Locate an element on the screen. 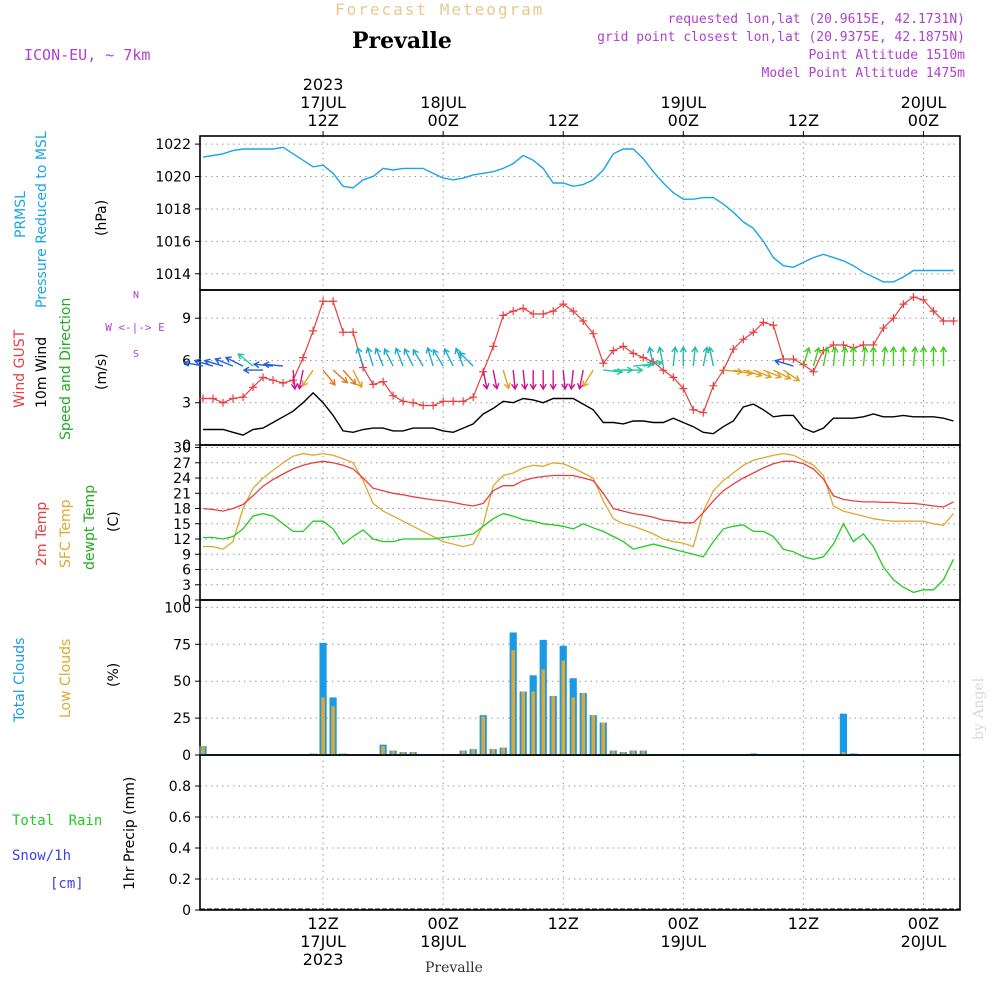 The image size is (1000, 1000). pressure-line is located at coordinates (578, 214).